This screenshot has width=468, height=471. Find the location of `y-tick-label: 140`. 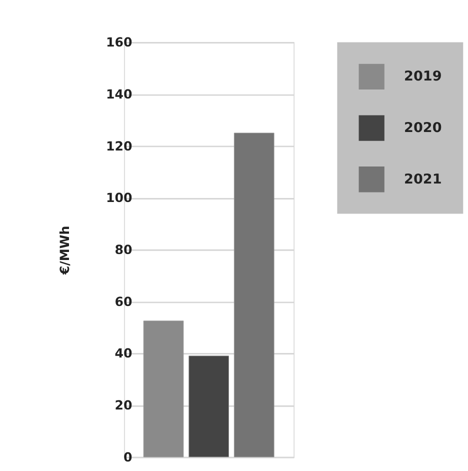

y-tick-label: 140 is located at coordinates (119, 94).